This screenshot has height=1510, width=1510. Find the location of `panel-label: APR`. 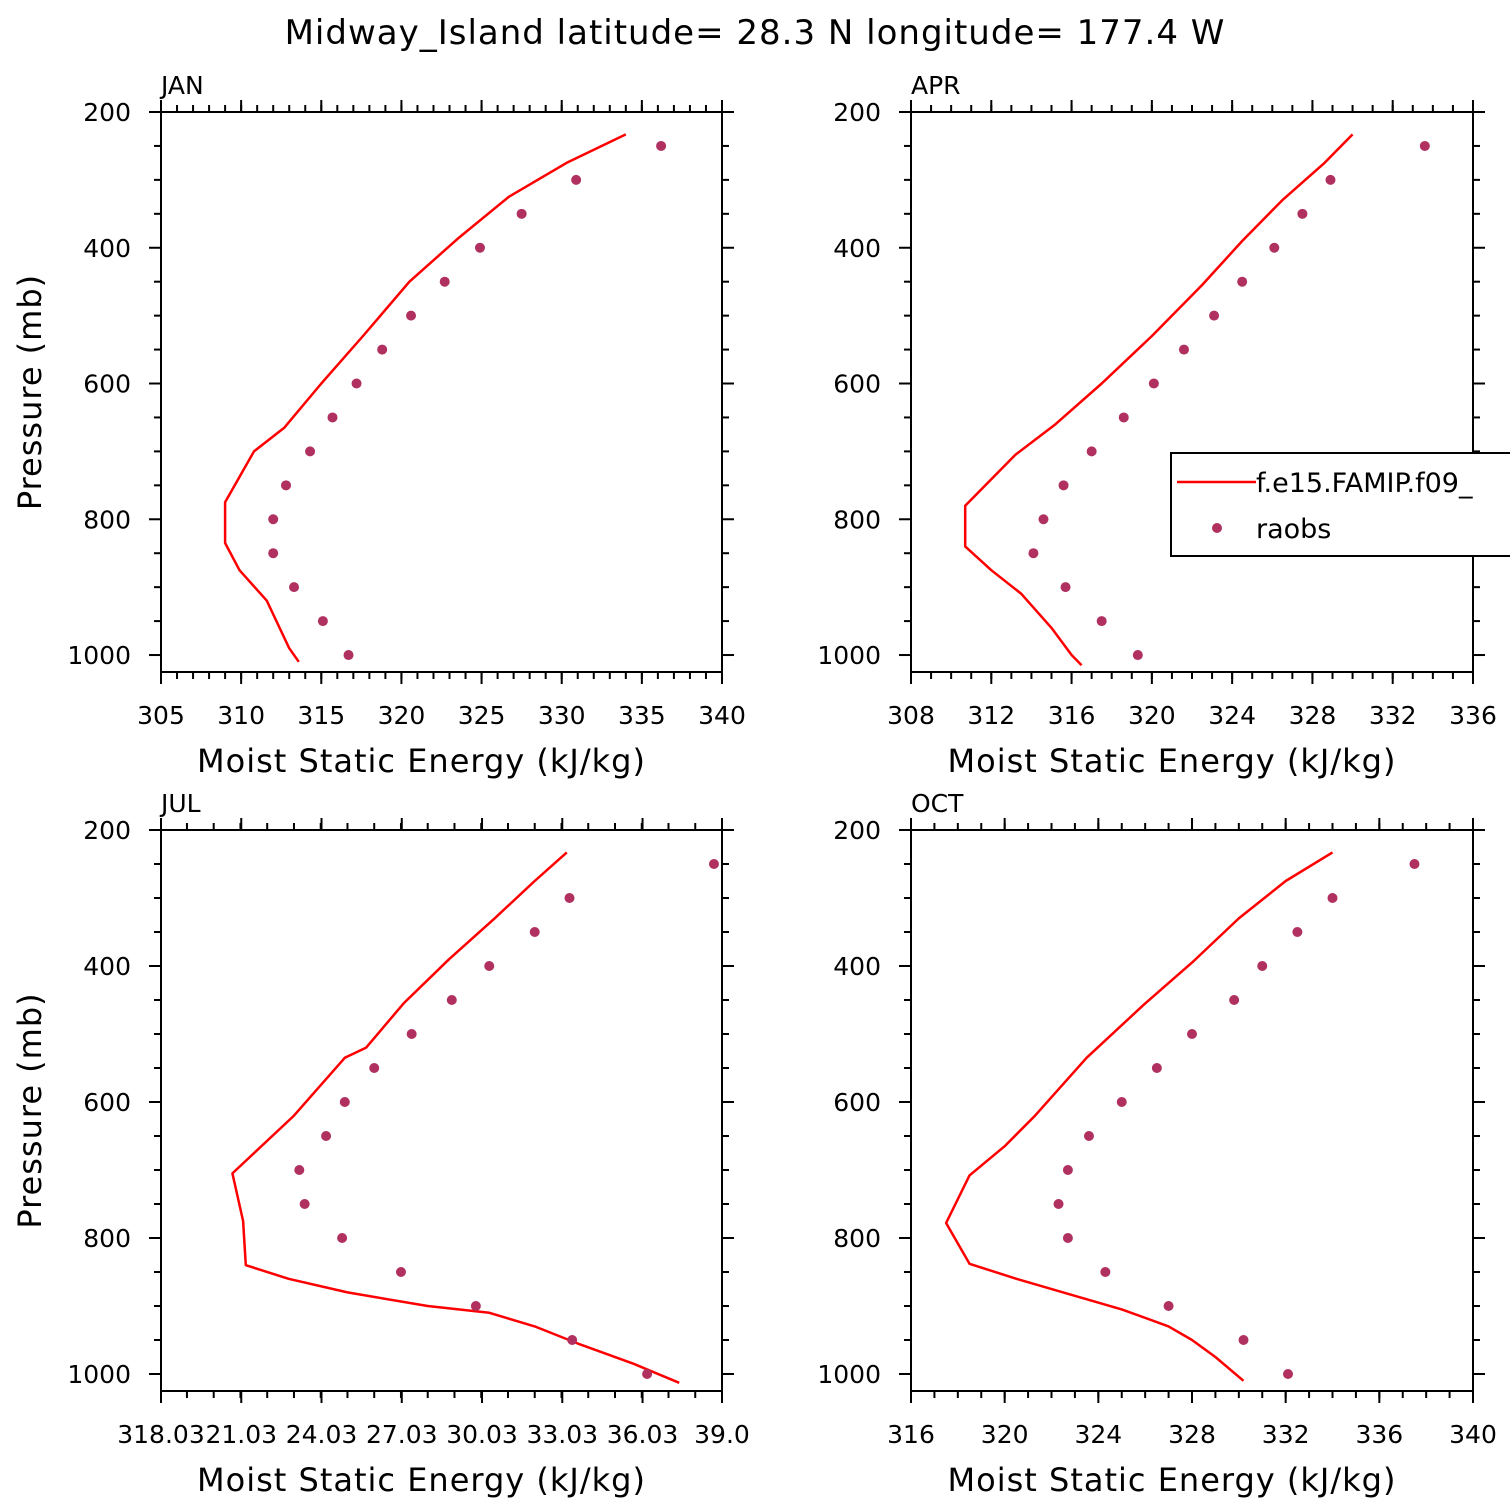

panel-label: APR is located at coordinates (936, 85).